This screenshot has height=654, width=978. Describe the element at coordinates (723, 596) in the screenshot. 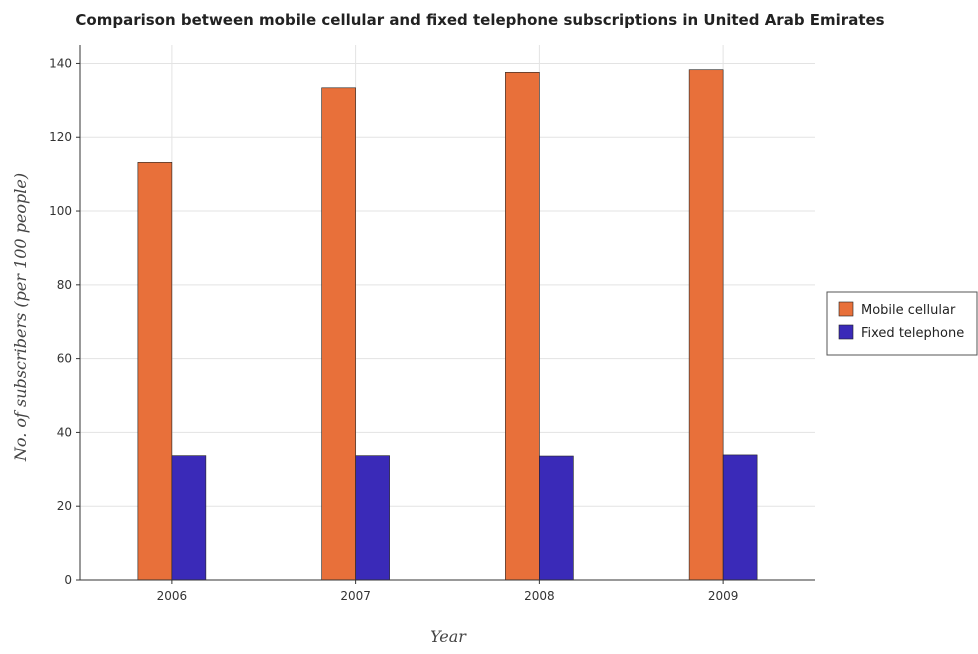

I see `x-tick-label: 2009` at that location.